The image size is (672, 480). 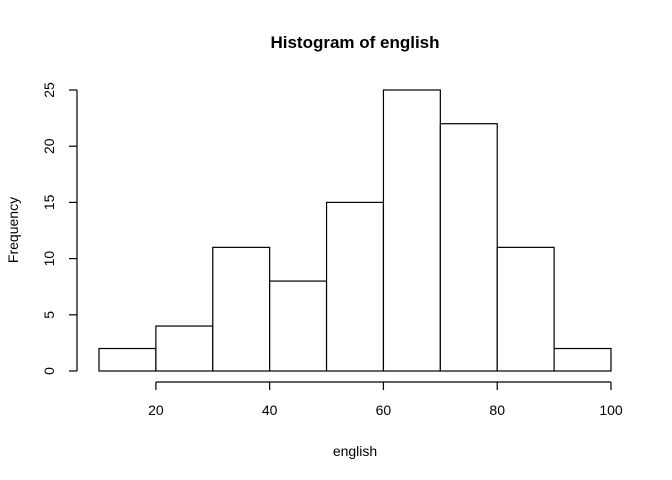 I want to click on y-tick-label-0: 0, so click(x=49, y=371).